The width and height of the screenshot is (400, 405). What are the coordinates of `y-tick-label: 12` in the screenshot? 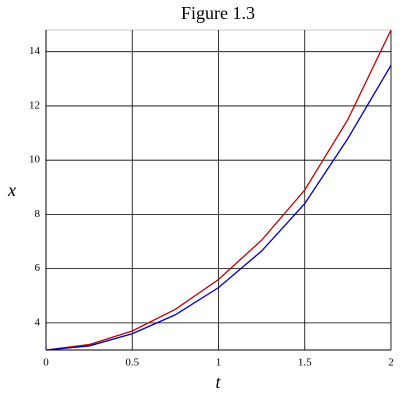 It's located at (34, 105).